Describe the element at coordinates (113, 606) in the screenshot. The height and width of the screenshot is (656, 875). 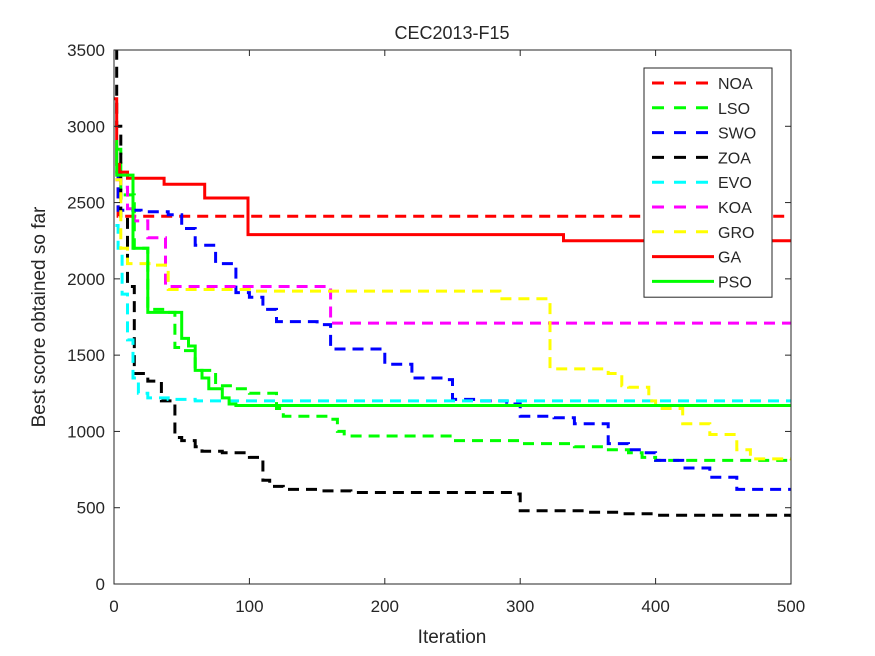
I see `x-tick-label: 0` at that location.